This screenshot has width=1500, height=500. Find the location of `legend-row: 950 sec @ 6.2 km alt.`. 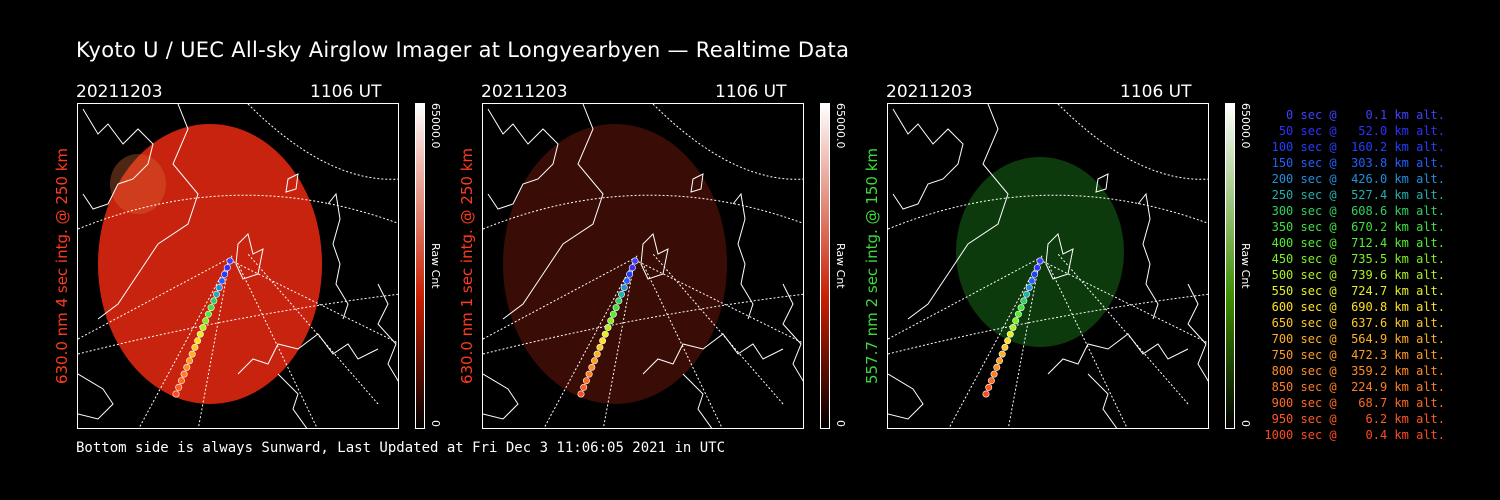

legend-row: 950 sec @ 6.2 km alt. is located at coordinates (1354, 419).